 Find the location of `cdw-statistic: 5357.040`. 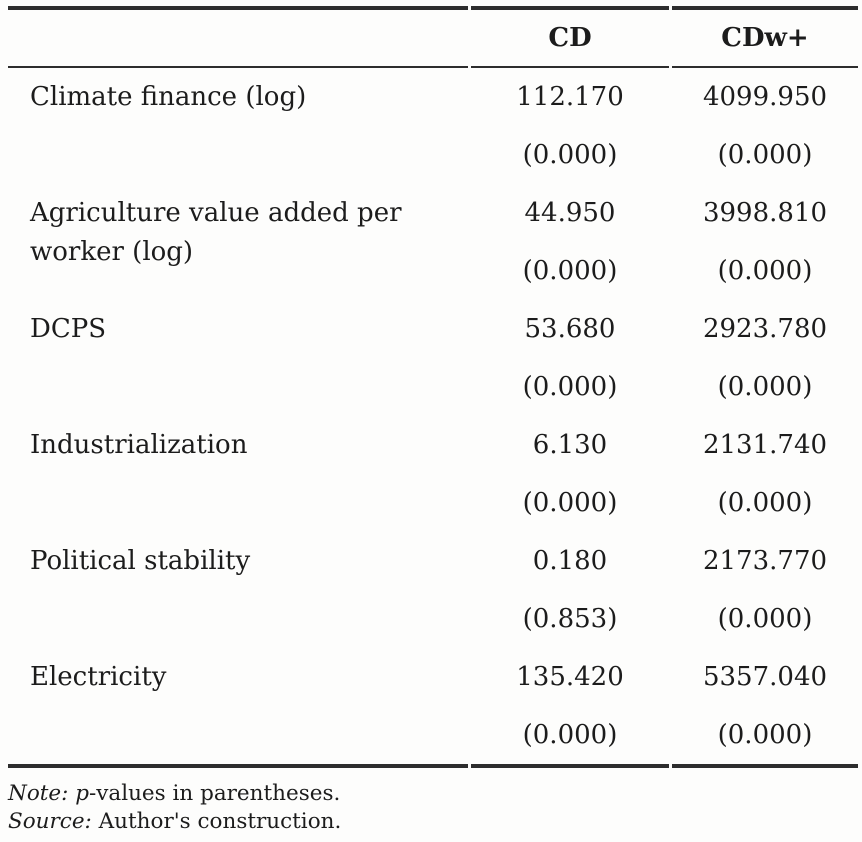

cdw-statistic: 5357.040 is located at coordinates (765, 677).